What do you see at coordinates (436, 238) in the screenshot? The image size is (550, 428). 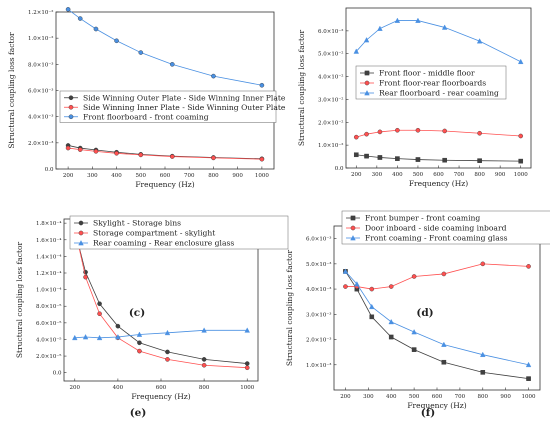 I see `legend-entry: Front coaming - Front coaming glass` at bounding box center [436, 238].